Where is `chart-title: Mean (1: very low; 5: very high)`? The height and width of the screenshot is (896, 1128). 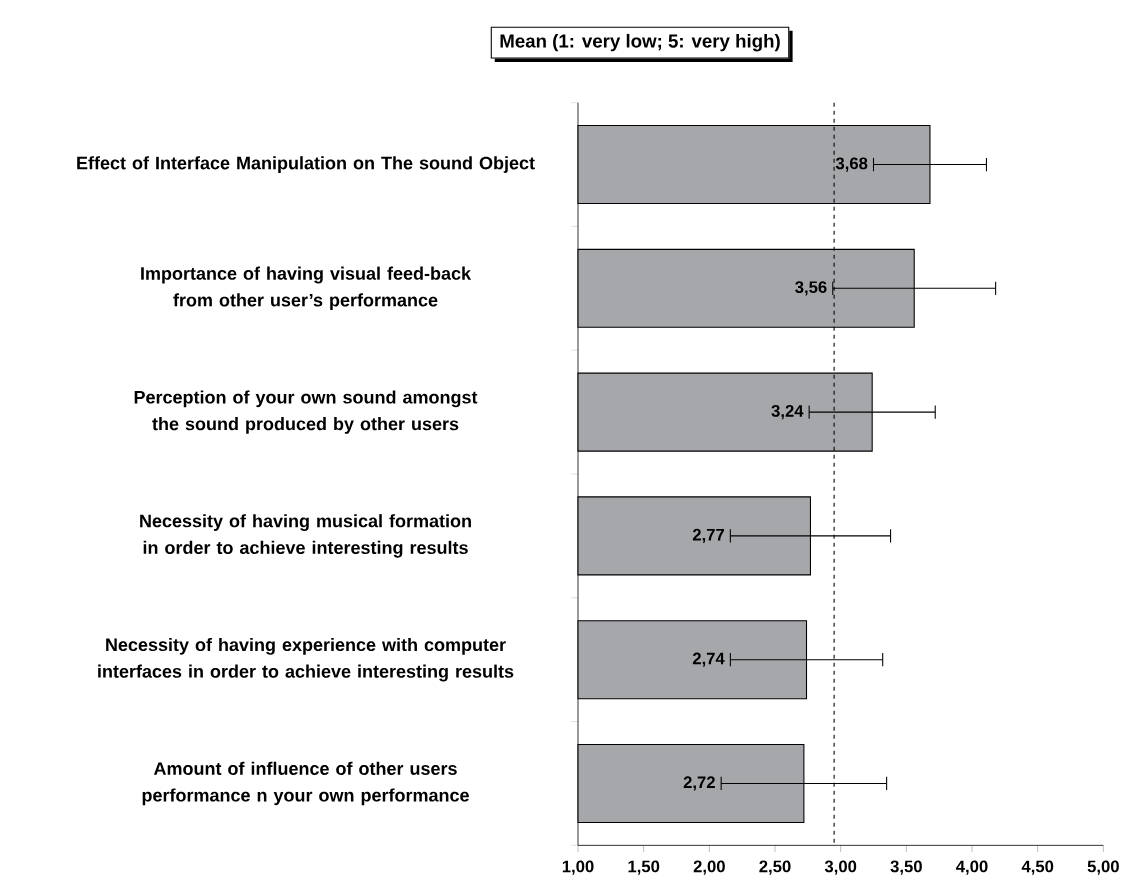
chart-title: Mean (1: very low; 5: very high) is located at coordinates (640, 42).